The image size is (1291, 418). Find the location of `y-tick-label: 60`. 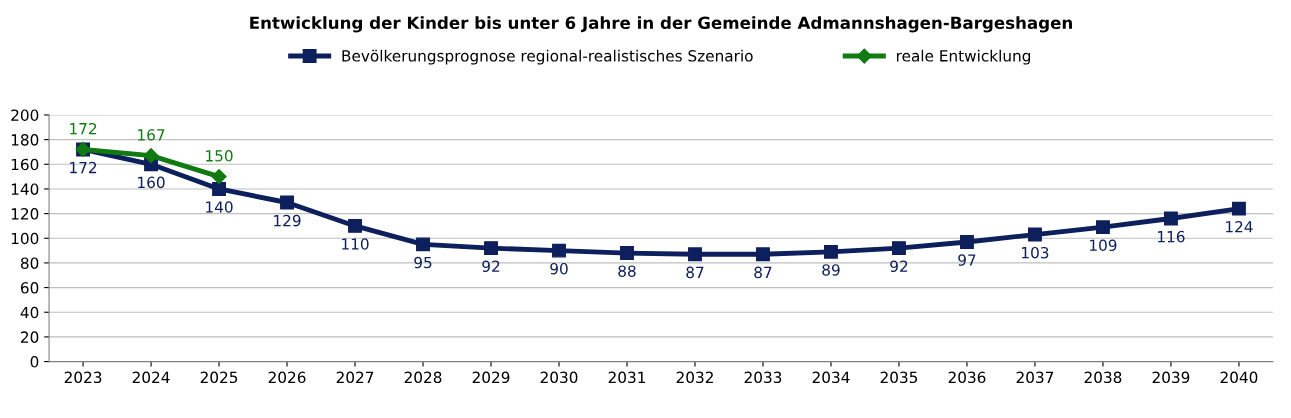

y-tick-label: 60 is located at coordinates (29, 288).